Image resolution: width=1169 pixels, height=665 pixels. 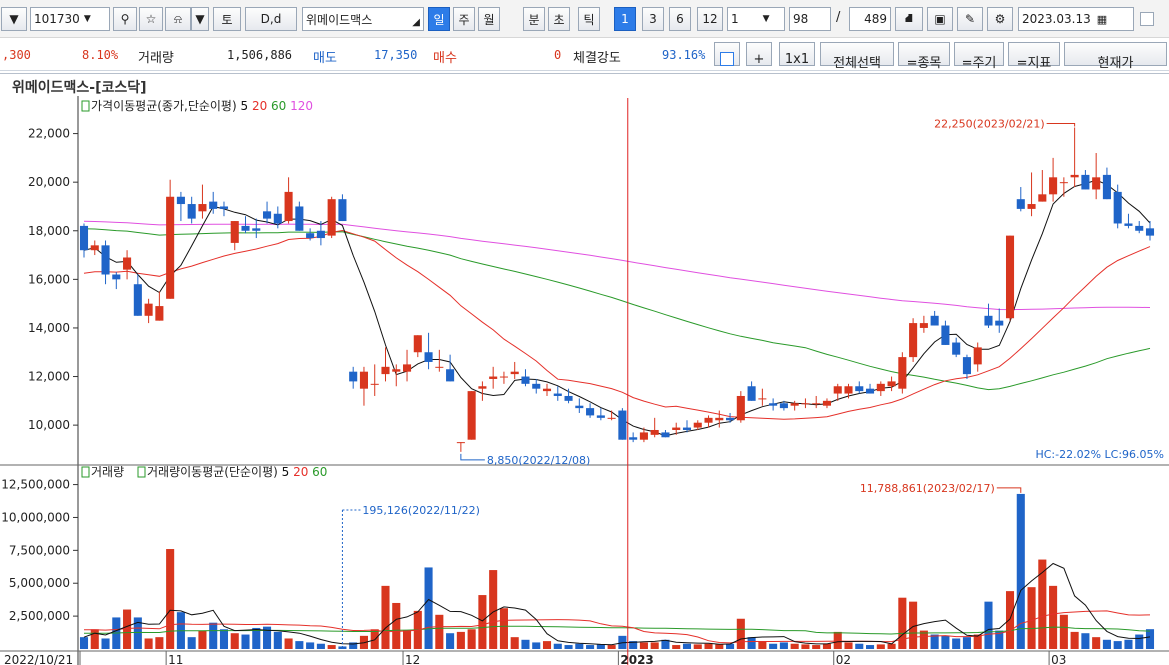 I want to click on x-tick-label: 2022/10/21, so click(x=38, y=659).